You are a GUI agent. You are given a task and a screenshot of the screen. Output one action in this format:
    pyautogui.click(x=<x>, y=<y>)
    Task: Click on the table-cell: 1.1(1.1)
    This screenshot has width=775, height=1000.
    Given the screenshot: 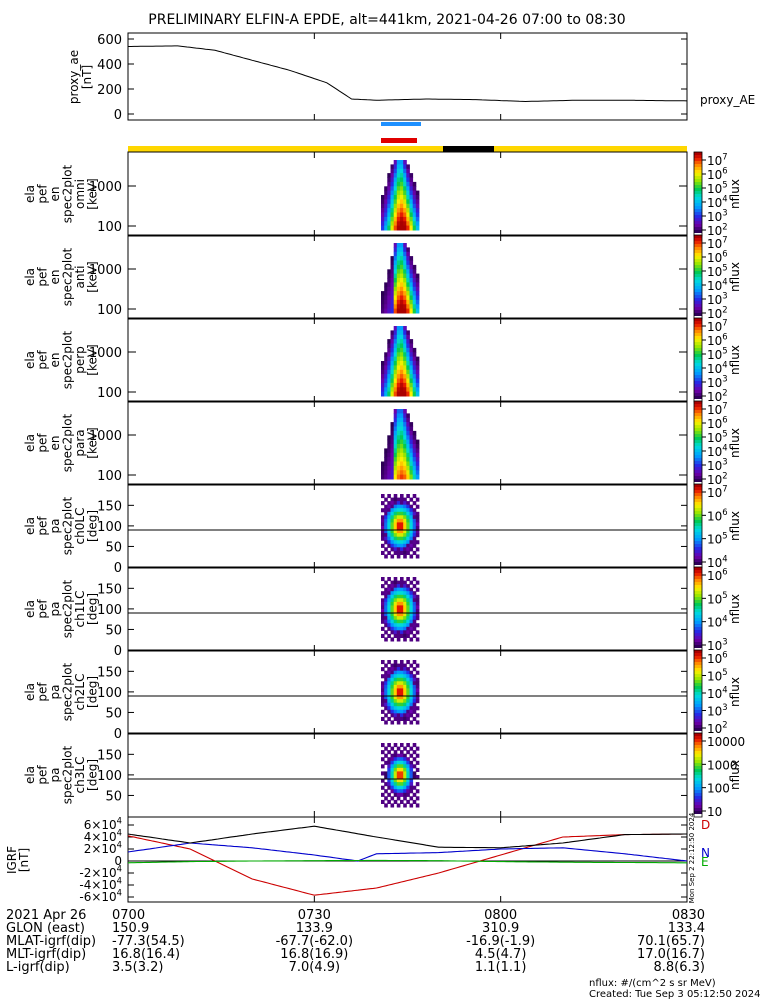 What is the action you would take?
    pyautogui.click(x=501, y=967)
    